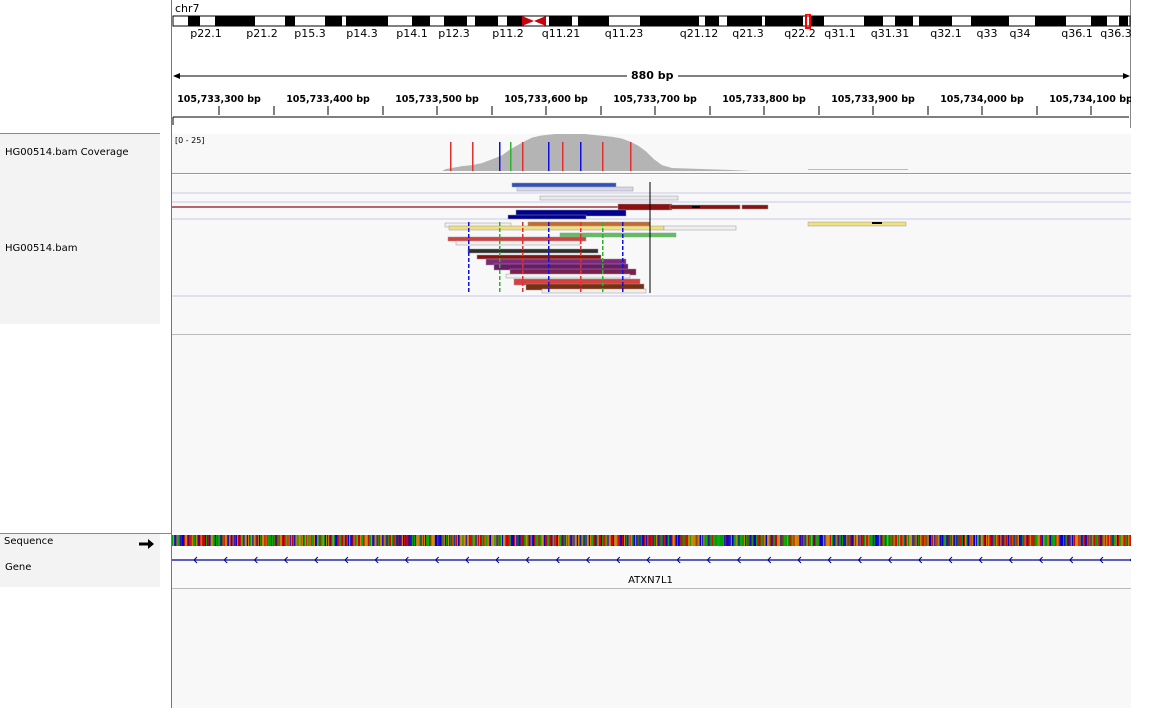  I want to click on band-label: p21.2, so click(261, 33).